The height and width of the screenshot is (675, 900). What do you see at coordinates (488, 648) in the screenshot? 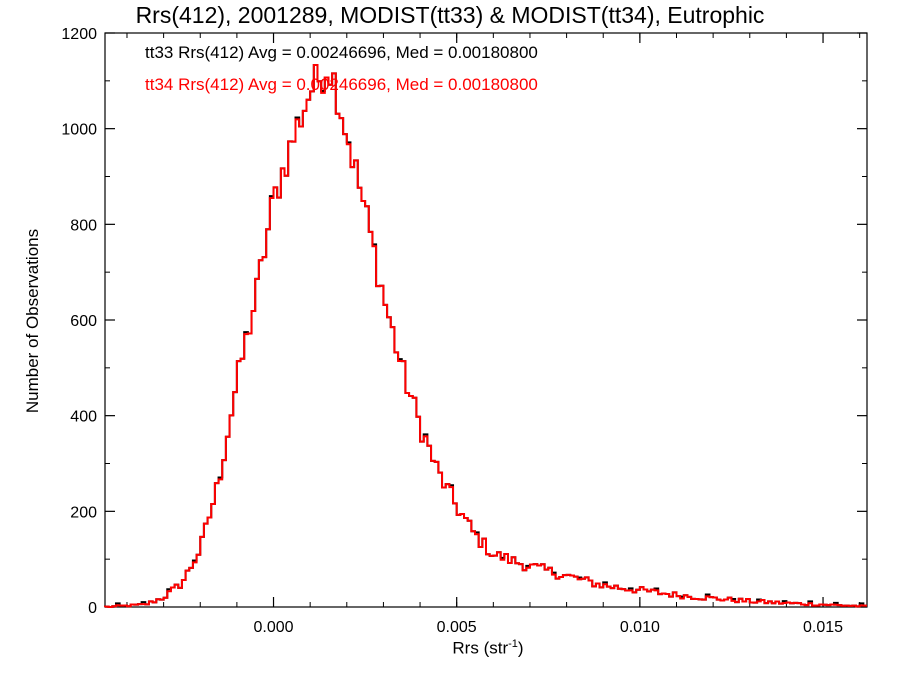
I see `x-axis-label: Rrs (str-1)` at bounding box center [488, 648].